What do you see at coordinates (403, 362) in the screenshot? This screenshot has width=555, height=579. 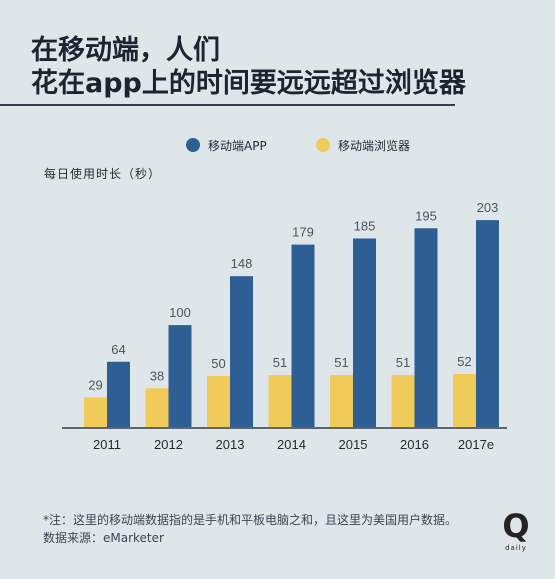 I see `browser-value-label-2016: 51` at bounding box center [403, 362].